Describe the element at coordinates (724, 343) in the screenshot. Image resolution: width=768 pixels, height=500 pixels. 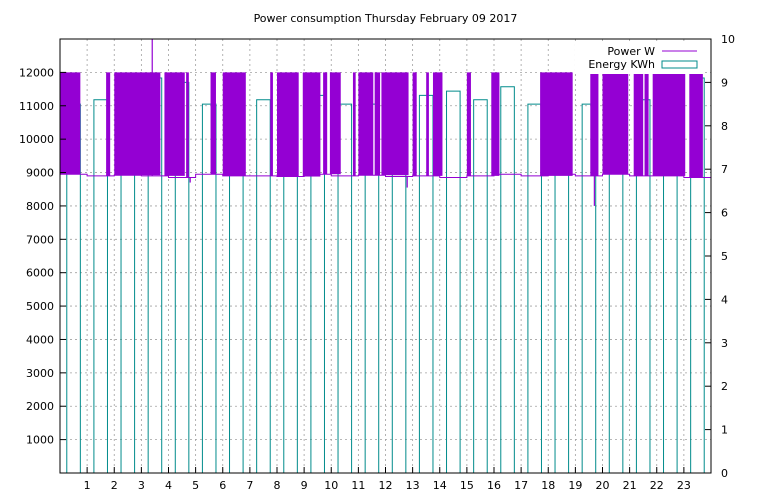
I see `y-right-tick-label: 3` at that location.